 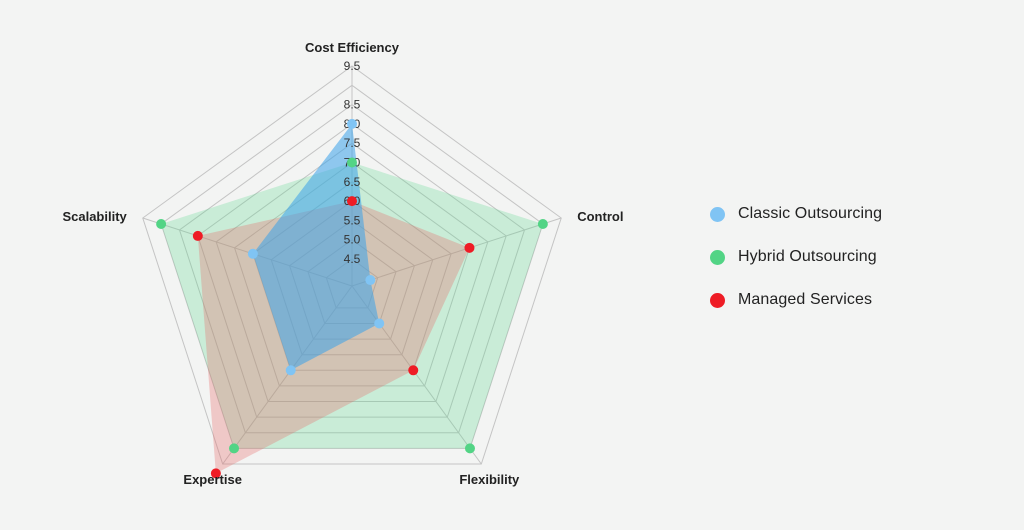 I want to click on legend-label: Managed Services, so click(x=805, y=299).